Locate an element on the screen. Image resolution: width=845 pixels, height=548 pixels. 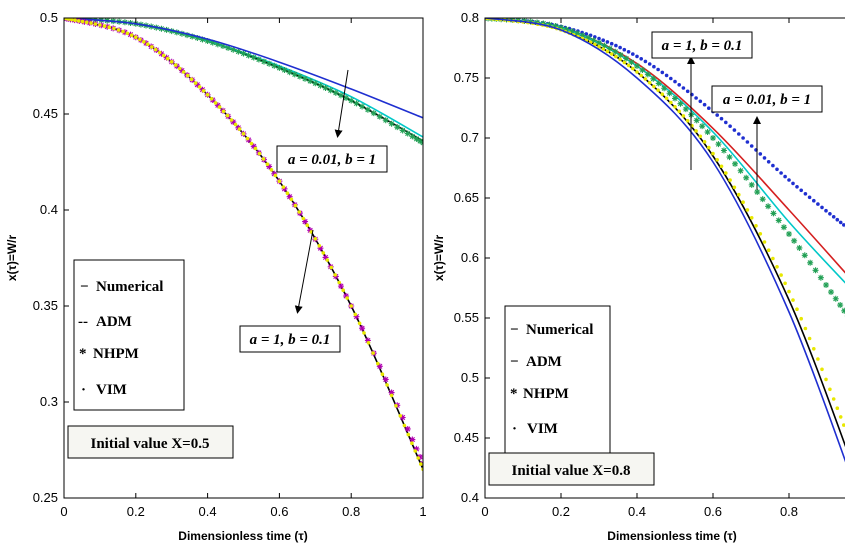
right-x-tick-label: 0.4 is located at coordinates (637, 511).